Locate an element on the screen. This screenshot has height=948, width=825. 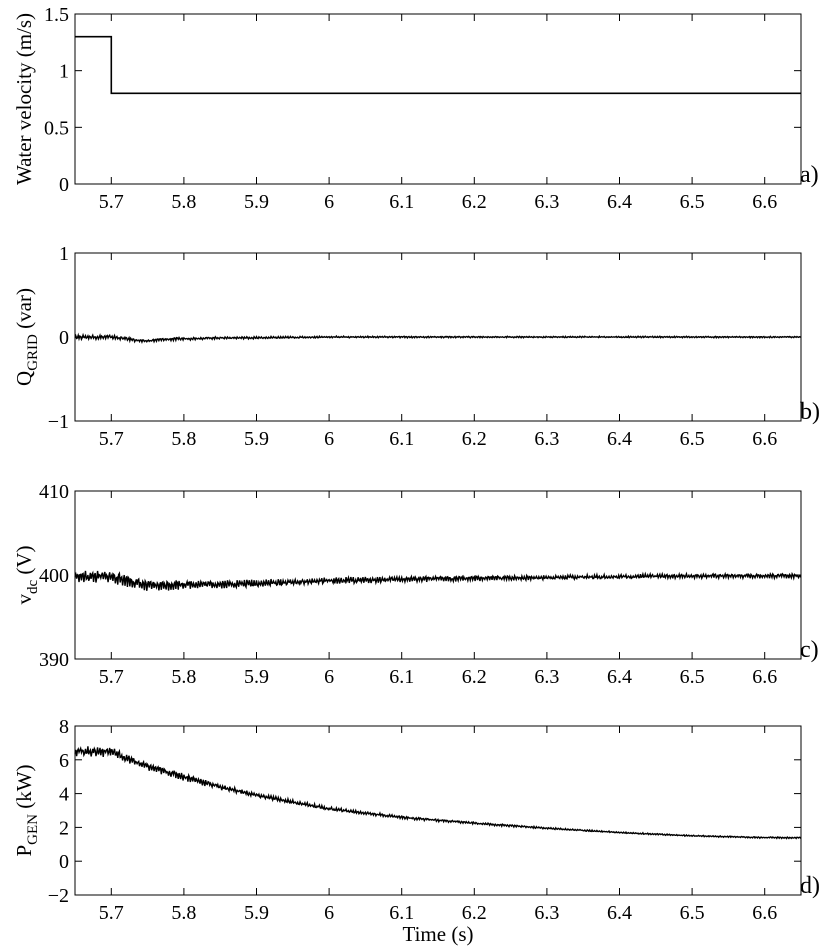
panel-label: d) is located at coordinates (810, 886).